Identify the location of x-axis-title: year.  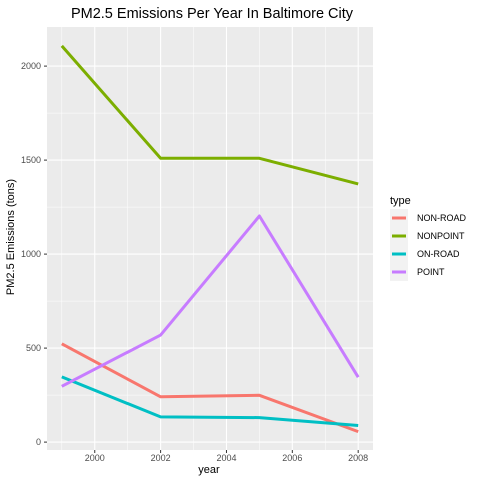
(209, 470).